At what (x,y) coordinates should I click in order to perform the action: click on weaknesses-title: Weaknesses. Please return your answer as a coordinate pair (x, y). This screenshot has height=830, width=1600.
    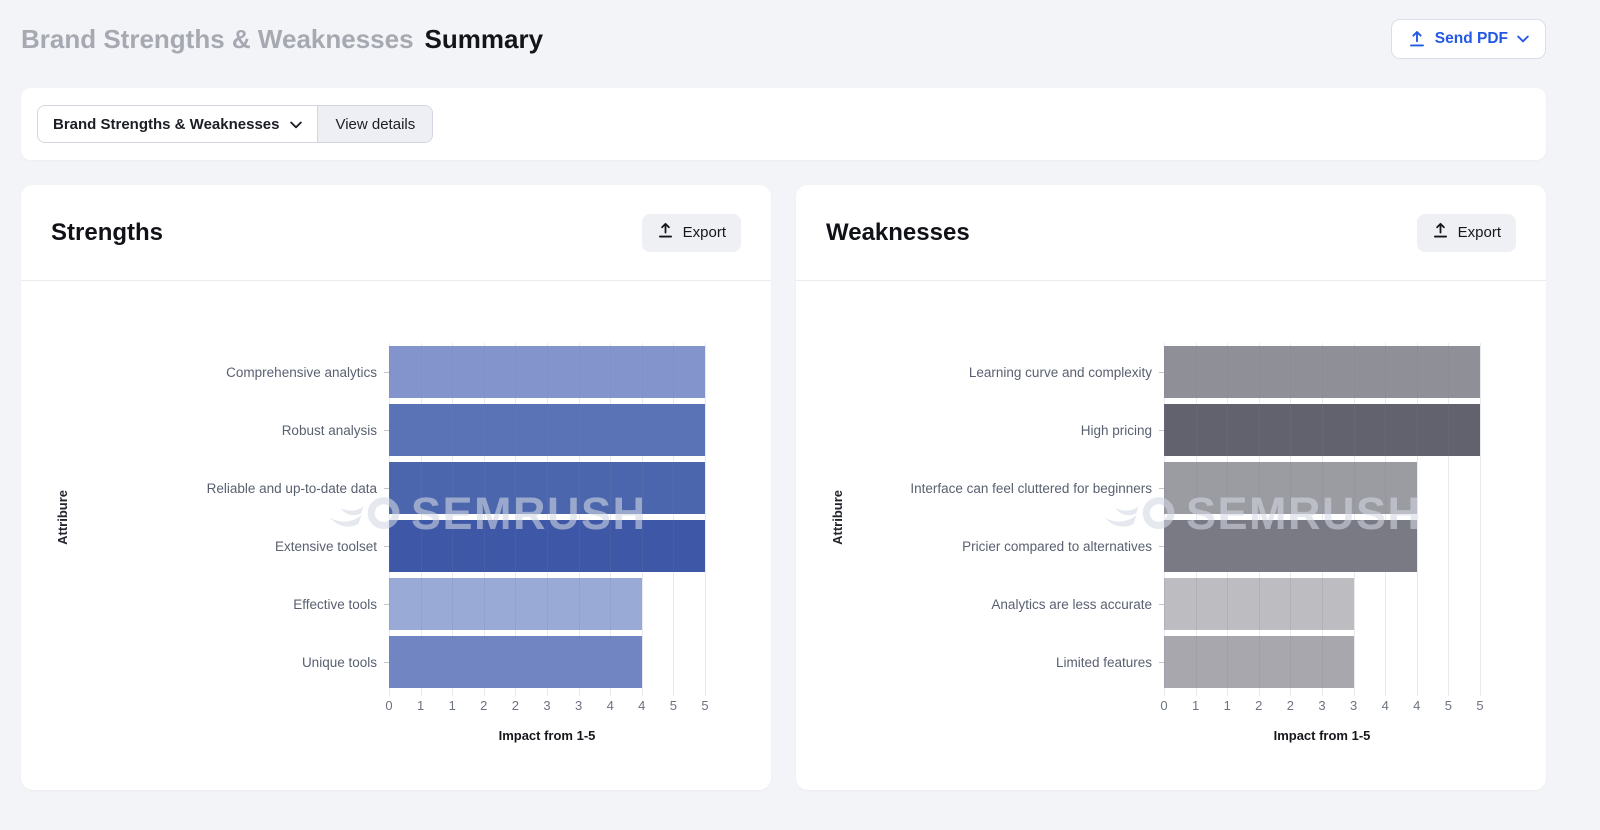
    Looking at the image, I should click on (898, 232).